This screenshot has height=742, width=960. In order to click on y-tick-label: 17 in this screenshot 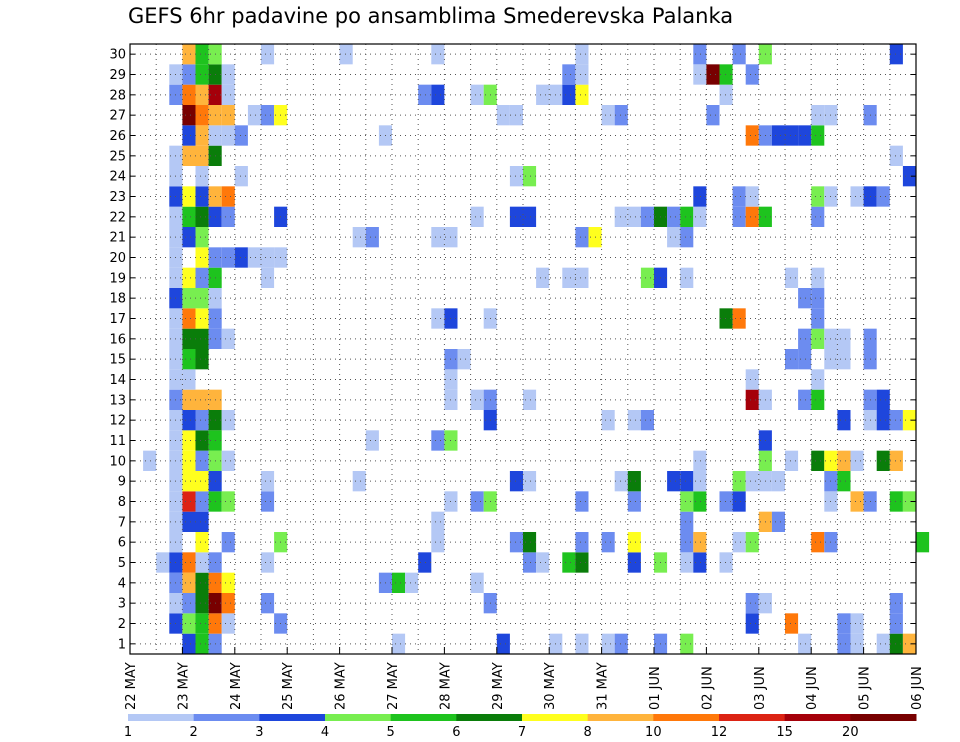, I will do `click(117, 319)`.